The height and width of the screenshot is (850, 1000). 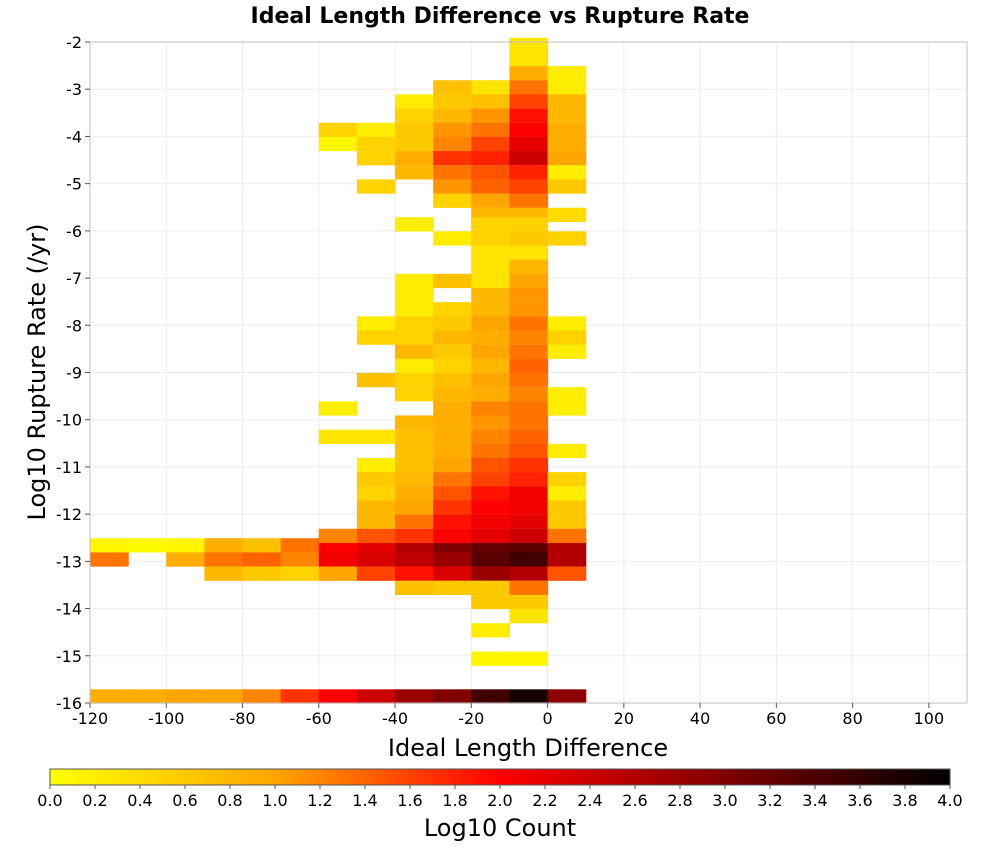 I want to click on x-tick-label: 20, so click(x=624, y=718).